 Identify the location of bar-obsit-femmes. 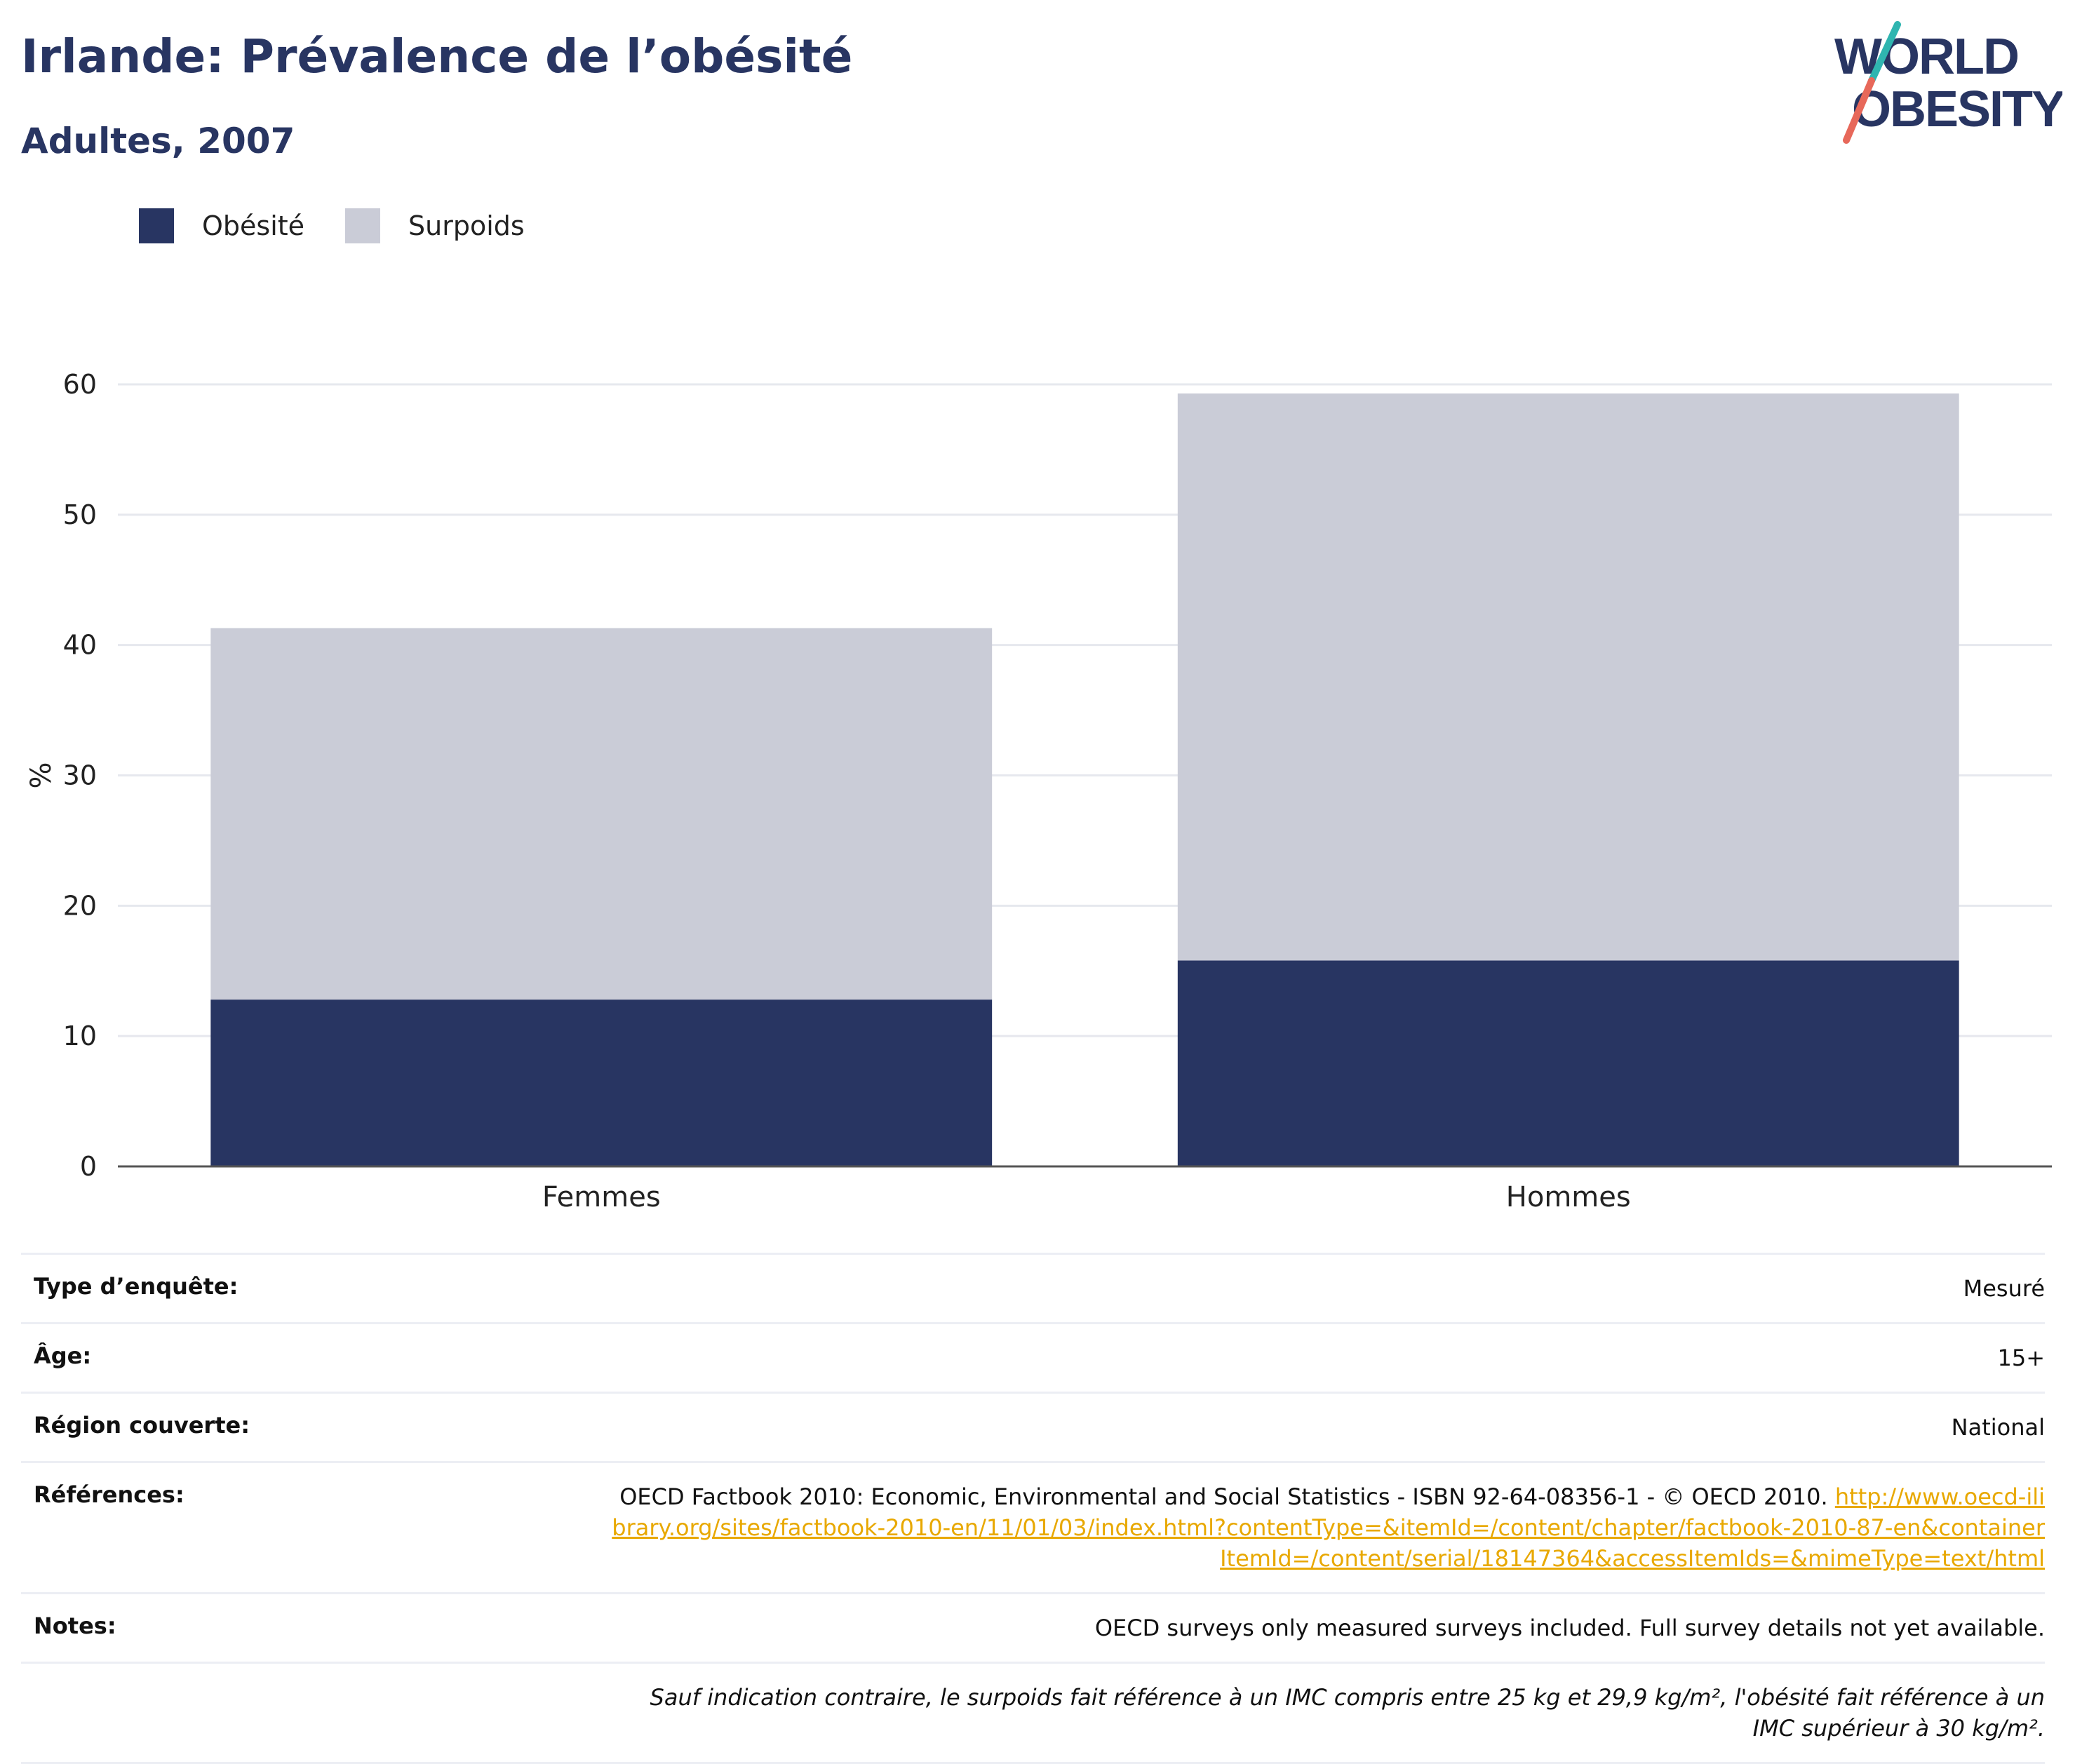
(601, 1083).